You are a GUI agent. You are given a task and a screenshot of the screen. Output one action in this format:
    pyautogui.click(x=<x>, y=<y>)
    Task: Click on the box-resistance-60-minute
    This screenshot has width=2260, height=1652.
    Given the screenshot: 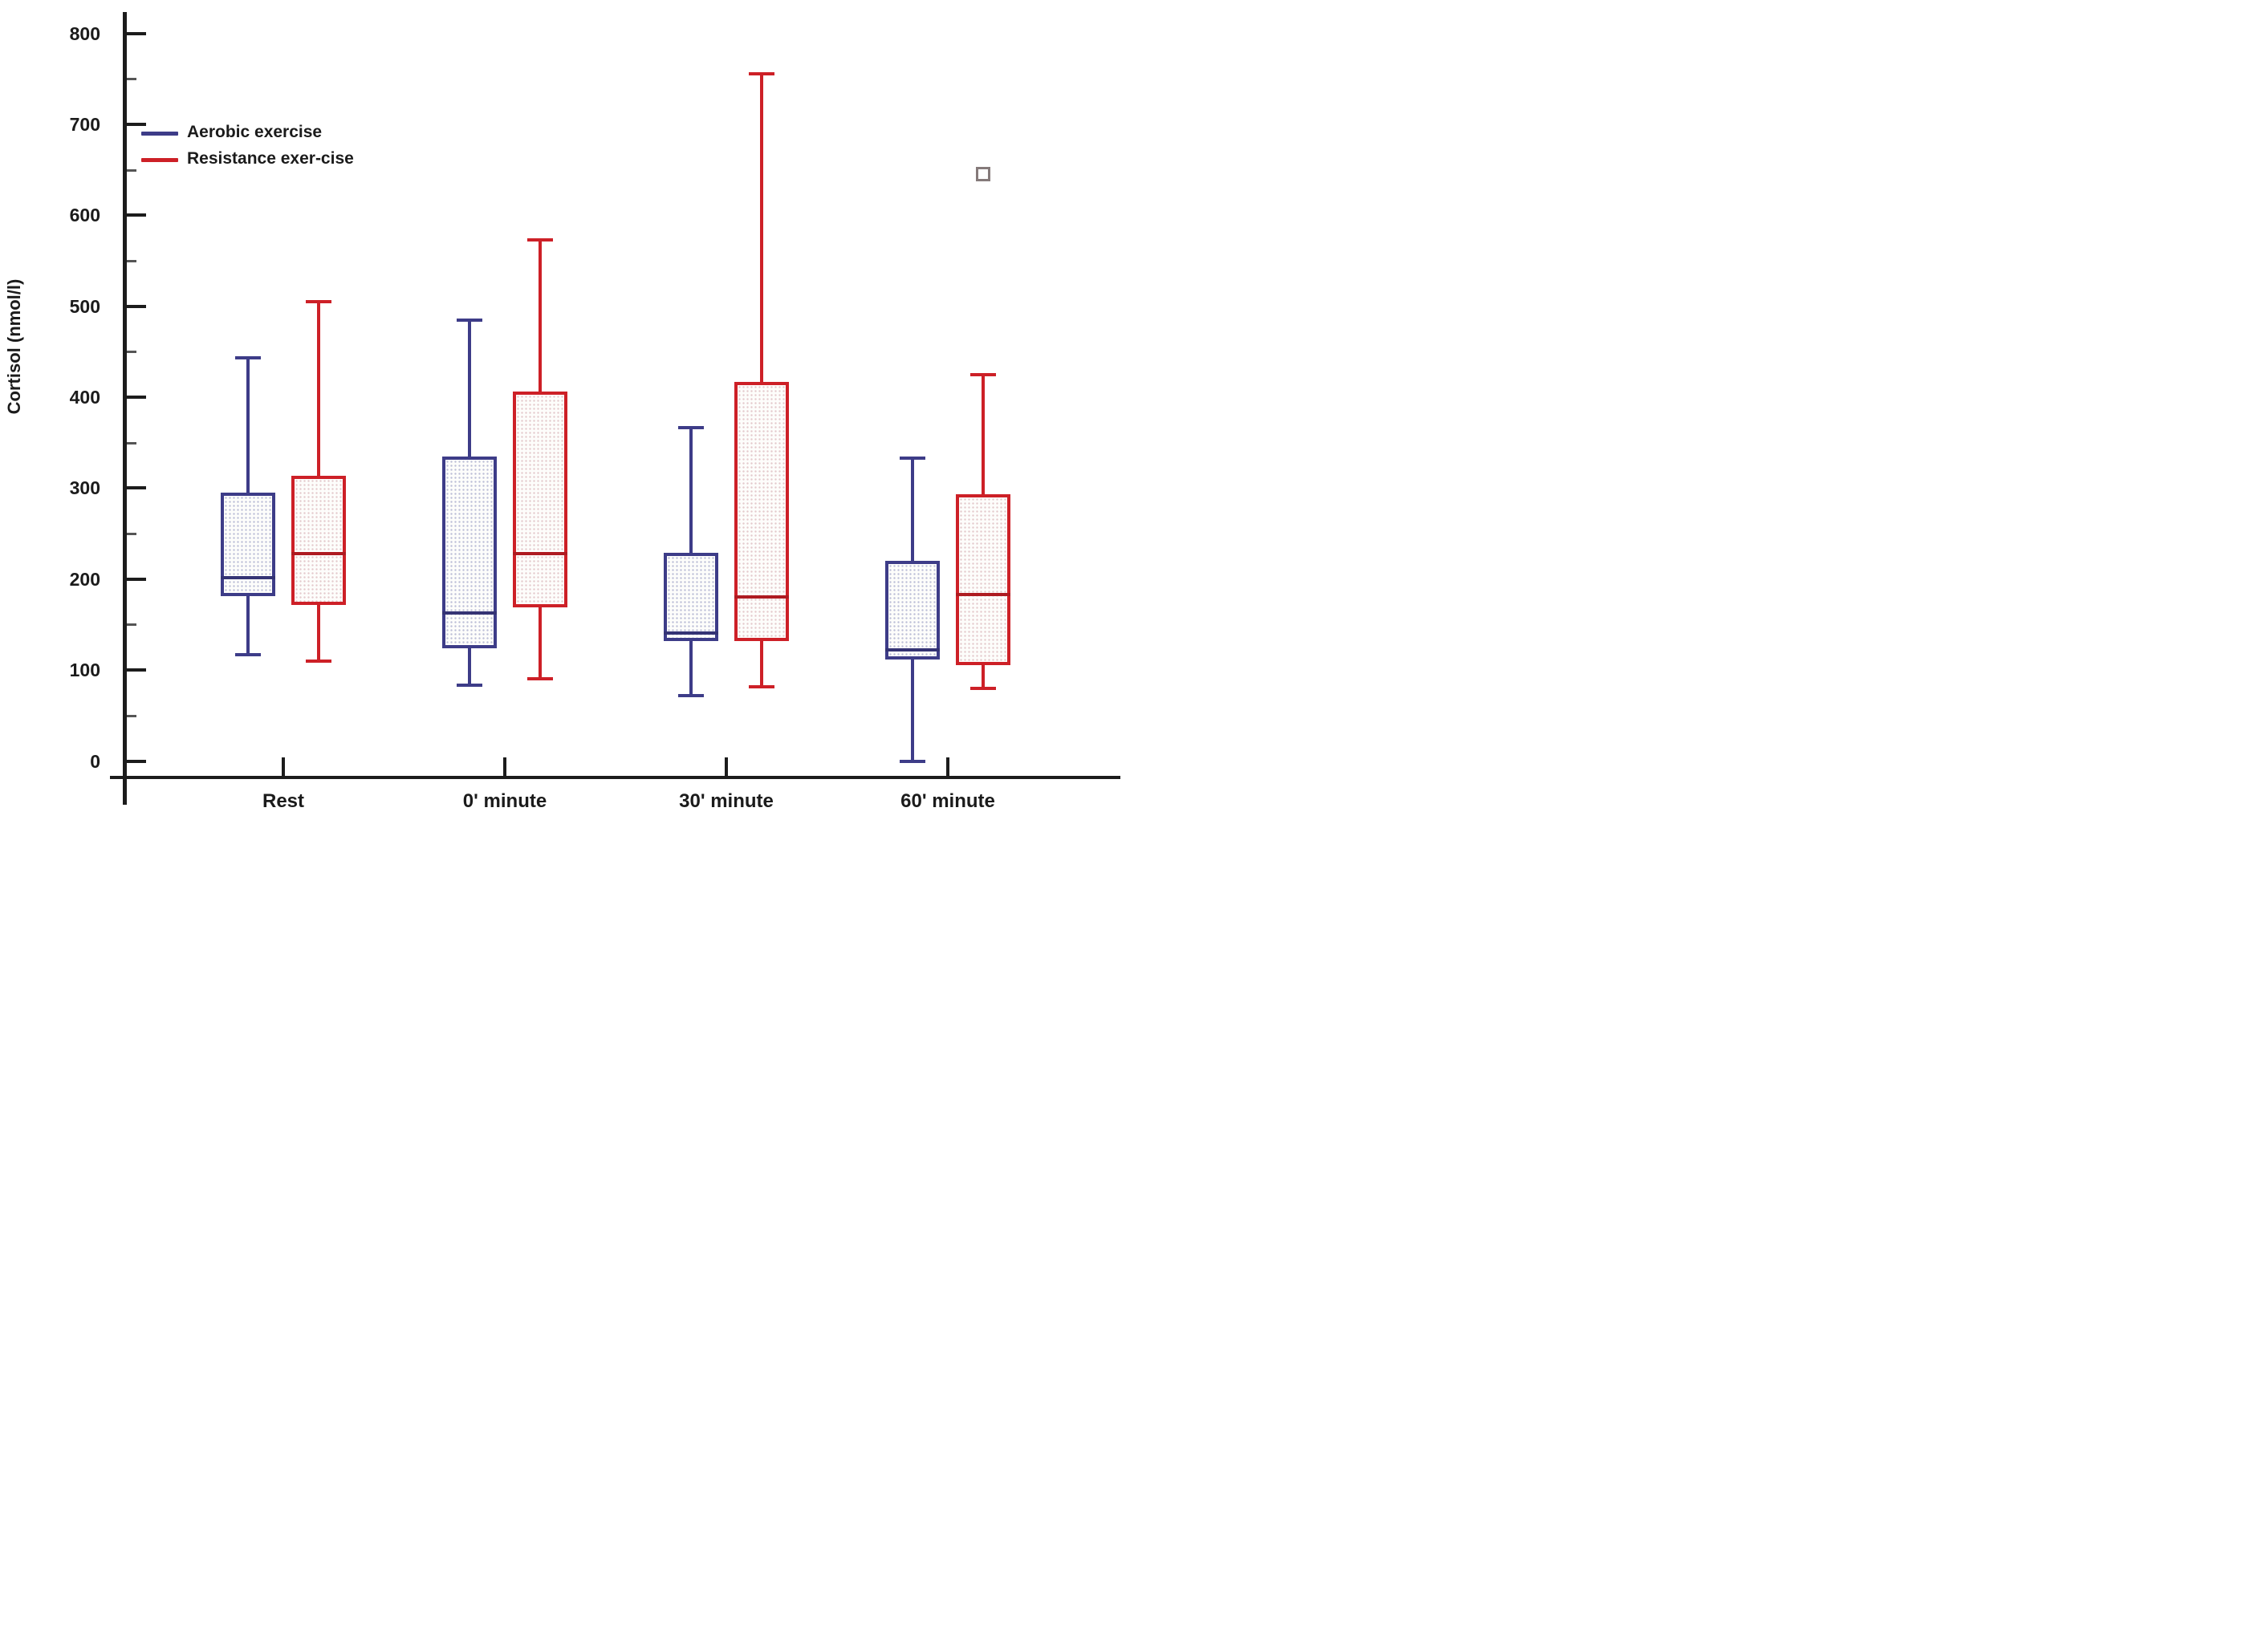 What is the action you would take?
    pyautogui.click(x=983, y=580)
    